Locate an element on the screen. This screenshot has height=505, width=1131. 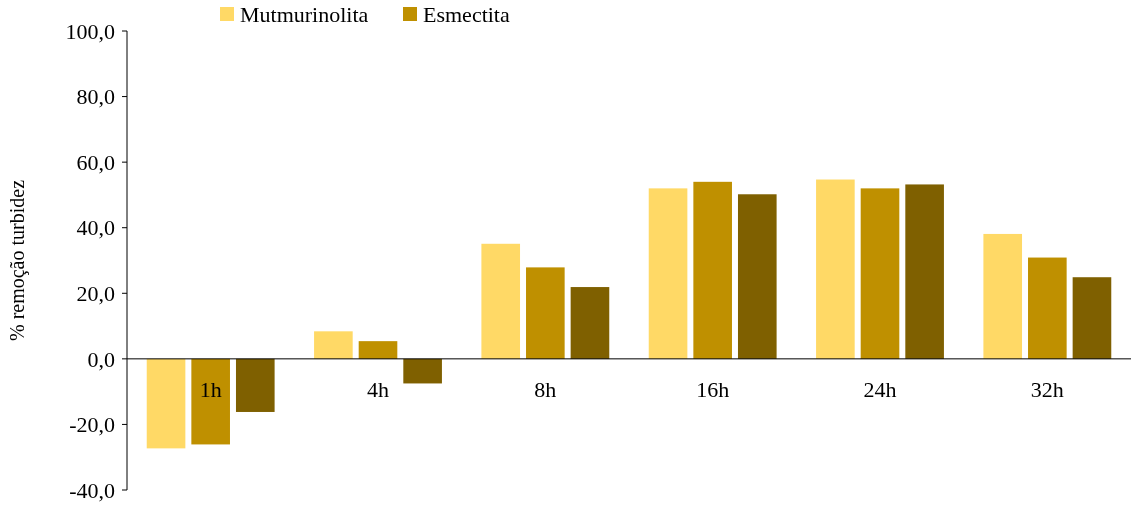
y-tick-label: 20,0 is located at coordinates (95, 293).